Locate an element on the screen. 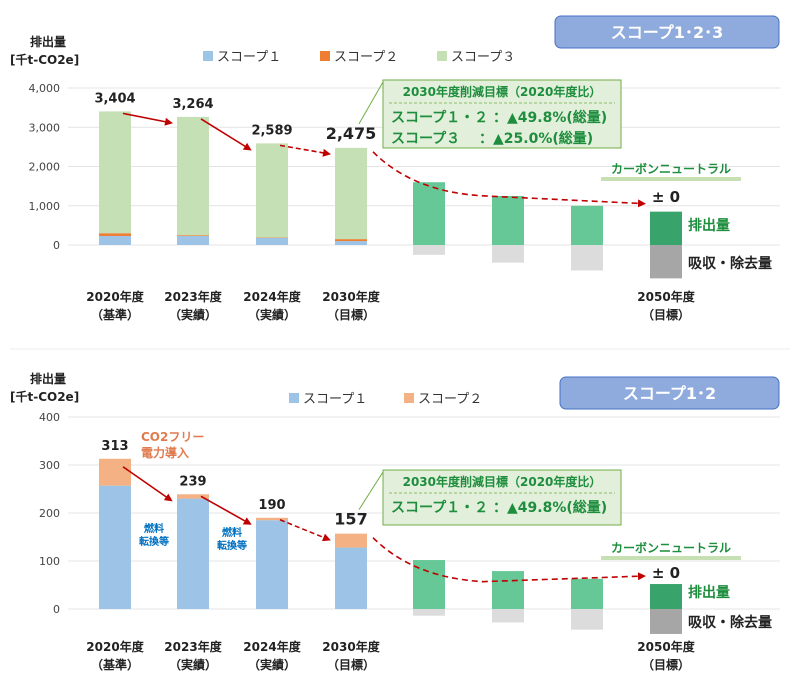 The height and width of the screenshot is (688, 800). y-tick-label: 3,000 is located at coordinates (45, 127).